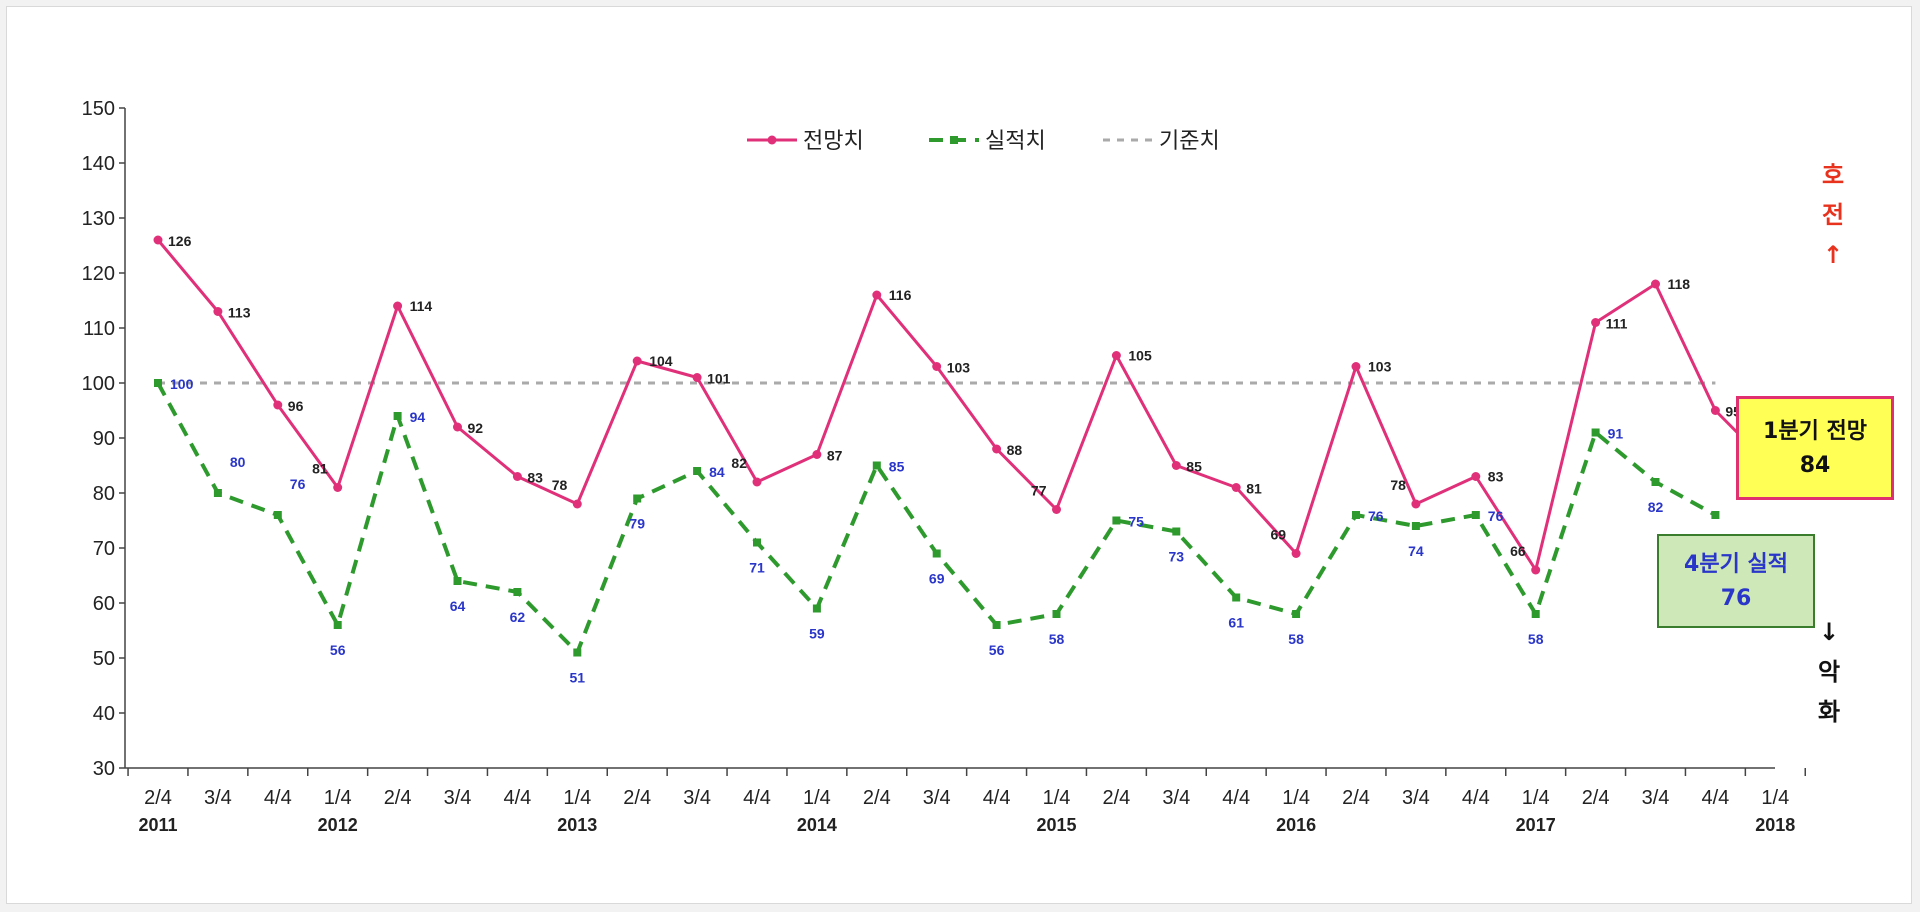 The width and height of the screenshot is (1920, 912). I want to click on forecast-data-label: 87, so click(835, 456).